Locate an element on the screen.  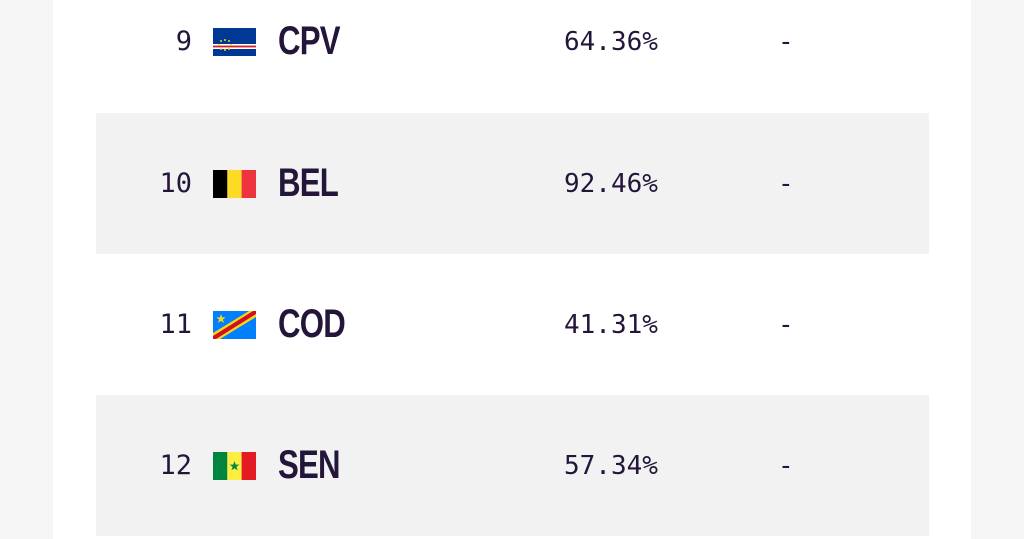
dr-congo-flag-icon is located at coordinates (234, 324).